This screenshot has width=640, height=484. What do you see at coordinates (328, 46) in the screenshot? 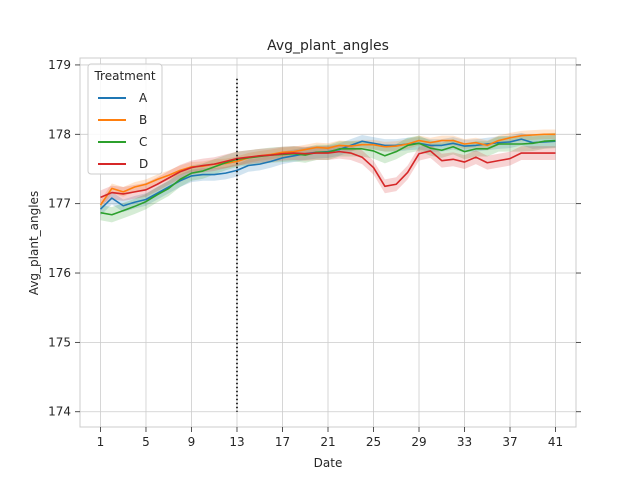
I see `chart-title: Avg_plant_angles` at bounding box center [328, 46].